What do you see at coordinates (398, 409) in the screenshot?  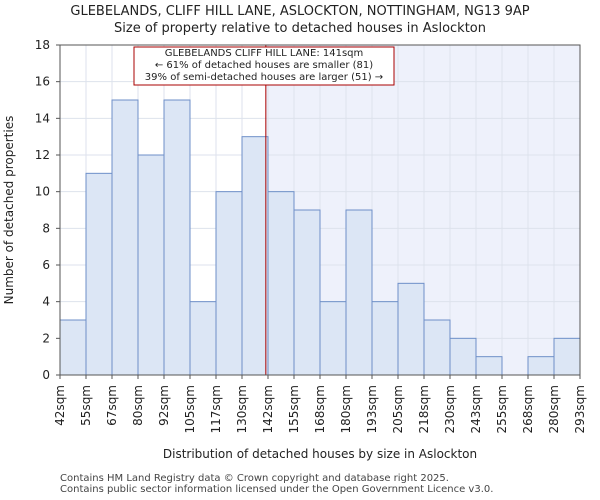 I see `x-tick-label: 205sqm` at bounding box center [398, 409].